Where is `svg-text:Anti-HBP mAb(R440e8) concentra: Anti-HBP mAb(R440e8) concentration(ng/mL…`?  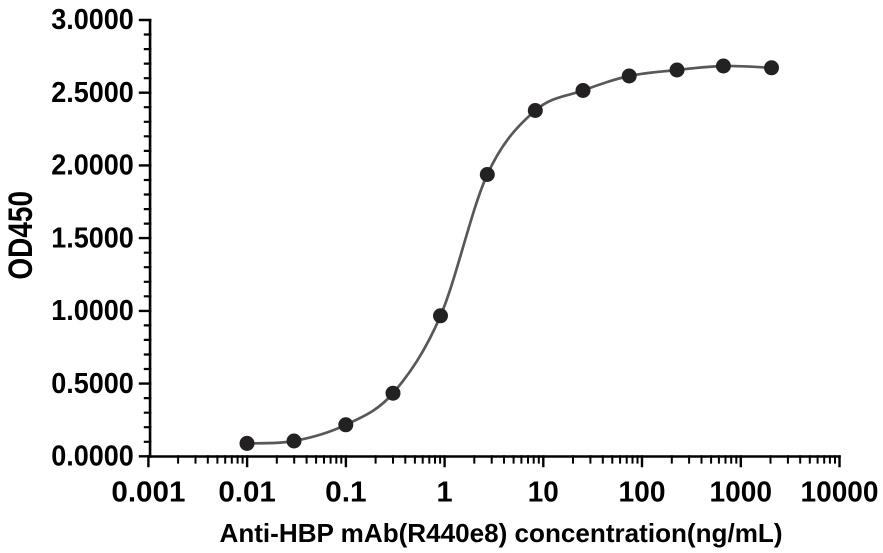
svg-text:Anti-HBP mAb(R440e8) concentra: Anti-HBP mAb(R440e8) concentration(ng/mL… is located at coordinates (501, 533).